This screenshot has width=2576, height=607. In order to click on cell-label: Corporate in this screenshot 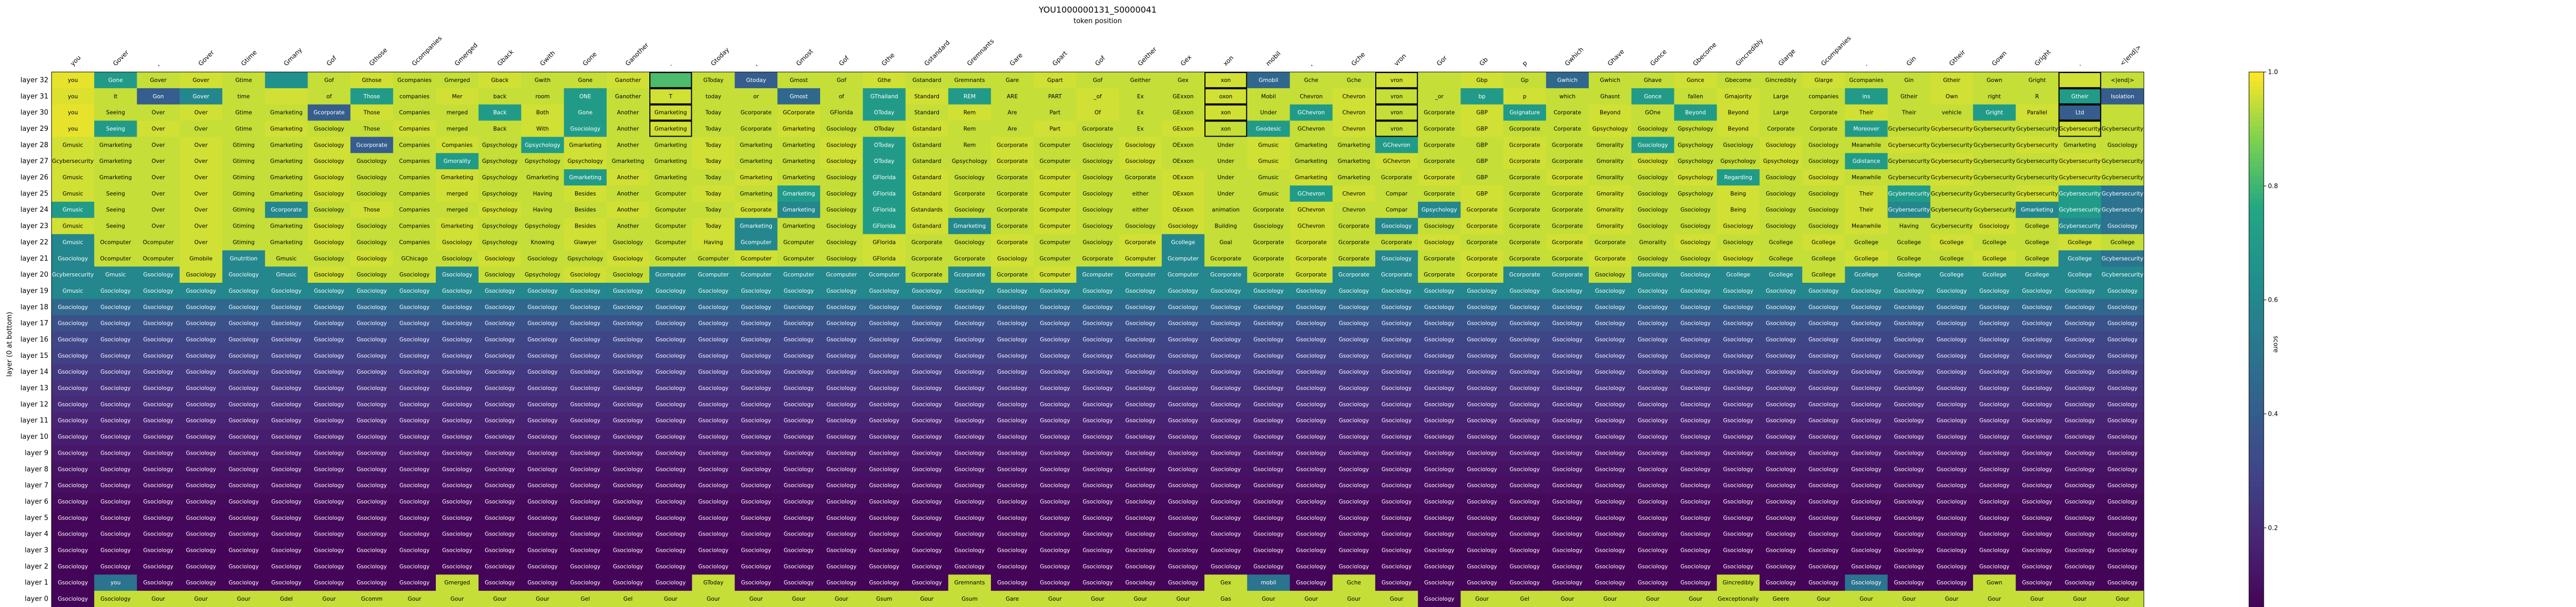, I will do `click(1567, 113)`.